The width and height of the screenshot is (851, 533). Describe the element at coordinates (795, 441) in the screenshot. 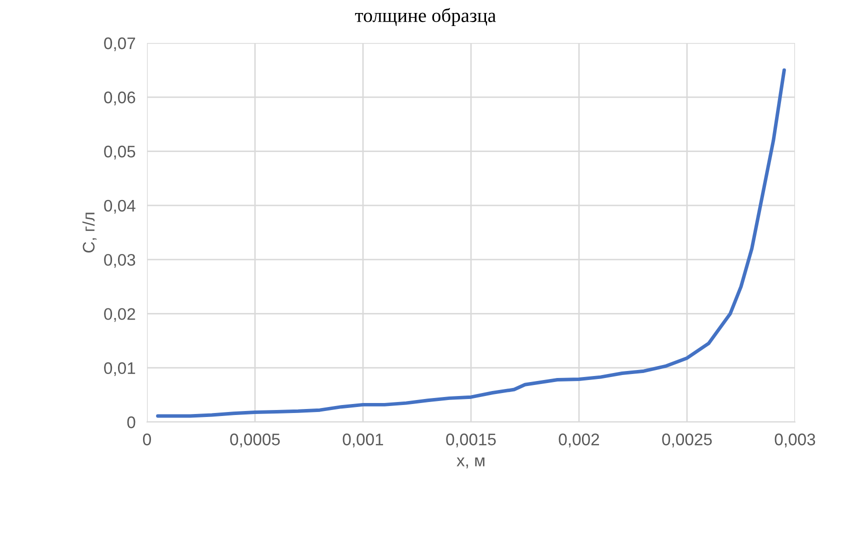

I see `x-tick-label: 0,003` at that location.